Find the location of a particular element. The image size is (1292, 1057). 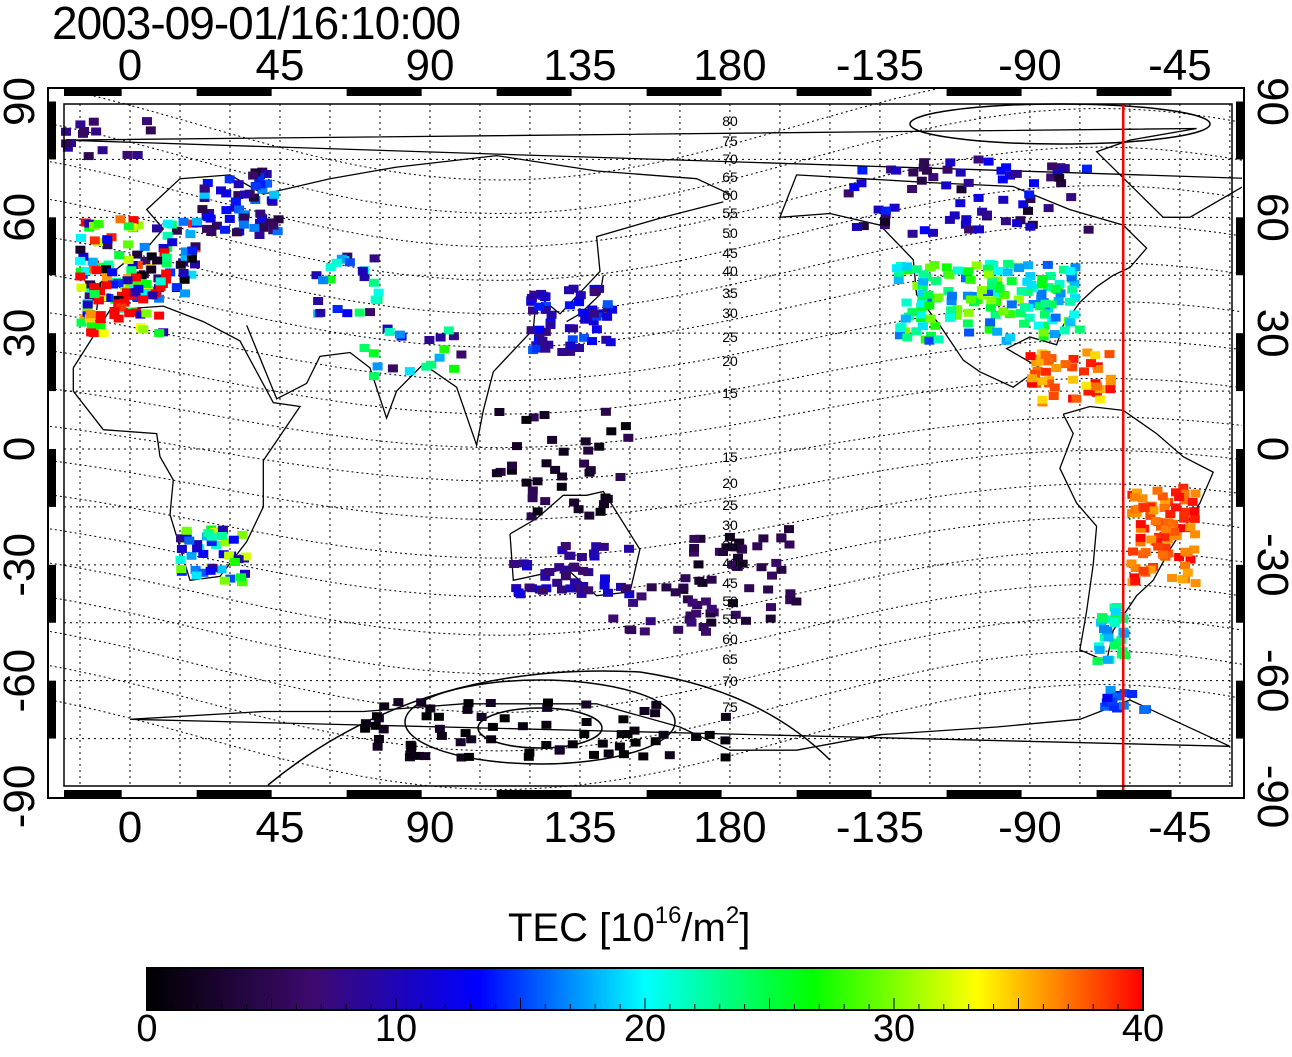

contour-label: 50 is located at coordinates (730, 601).